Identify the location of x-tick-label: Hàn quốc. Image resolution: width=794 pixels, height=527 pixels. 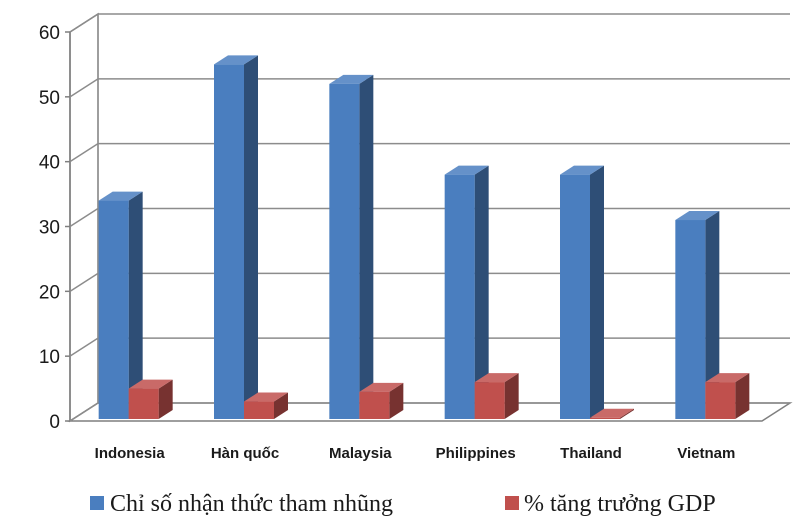
(245, 453).